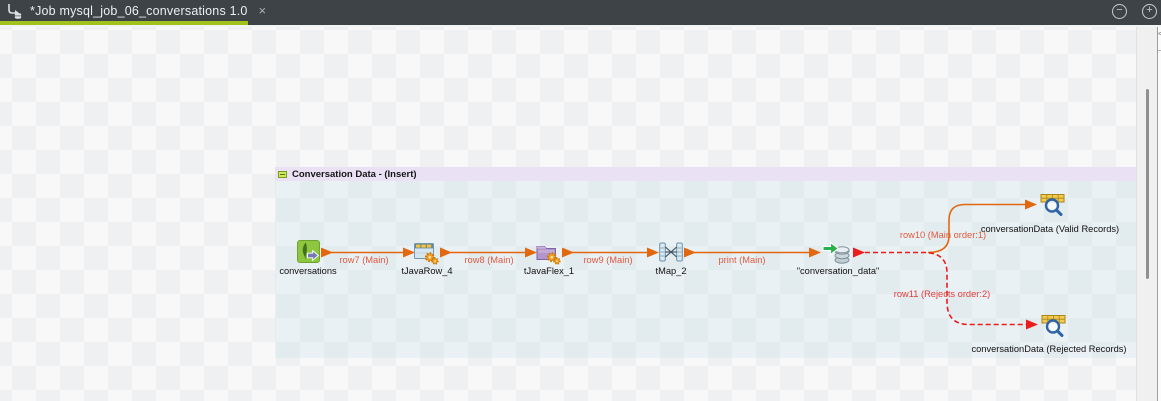 This screenshot has height=401, width=1161. Describe the element at coordinates (838, 271) in the screenshot. I see `component-label-conversation-data: "conversation_data"` at that location.